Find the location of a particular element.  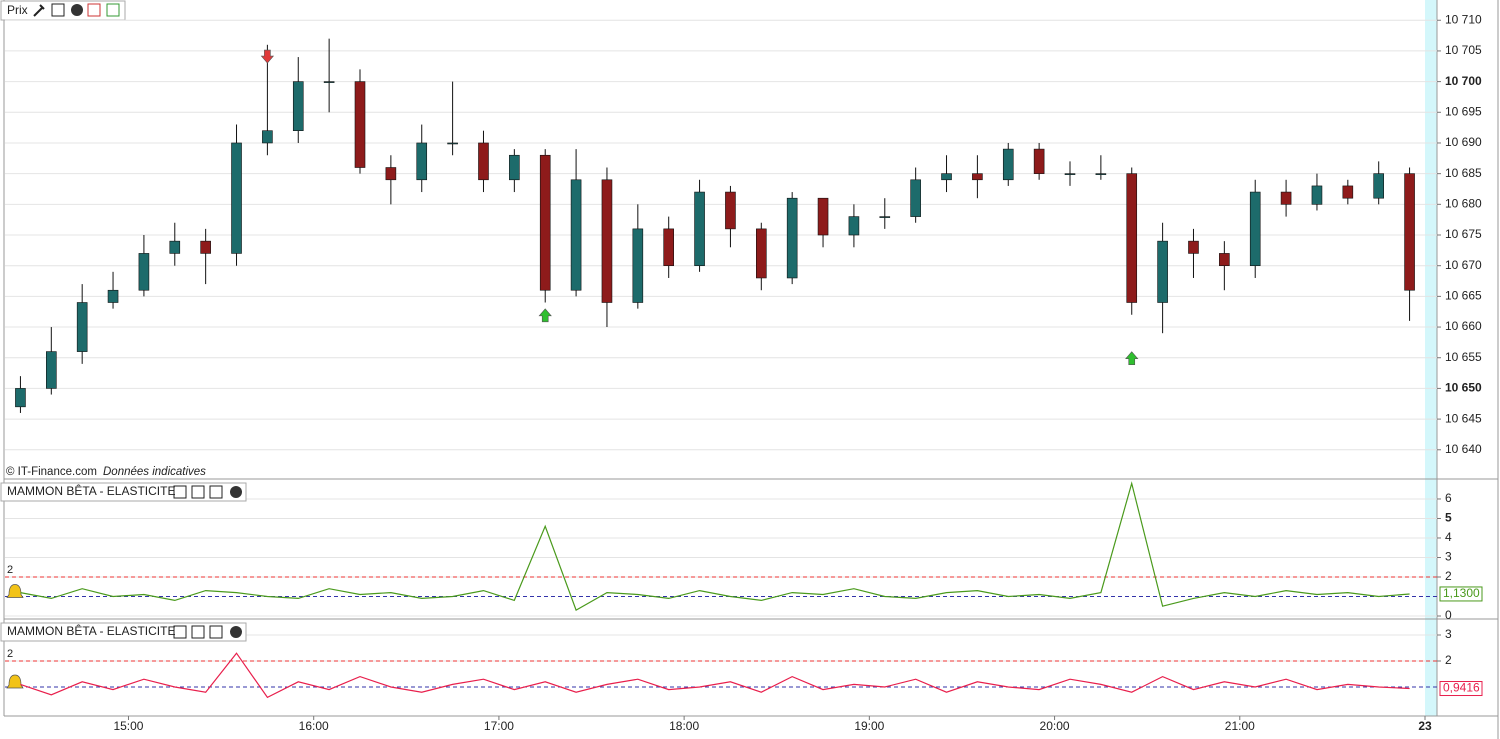

last-value-label: 0,9416 is located at coordinates (1461, 688).